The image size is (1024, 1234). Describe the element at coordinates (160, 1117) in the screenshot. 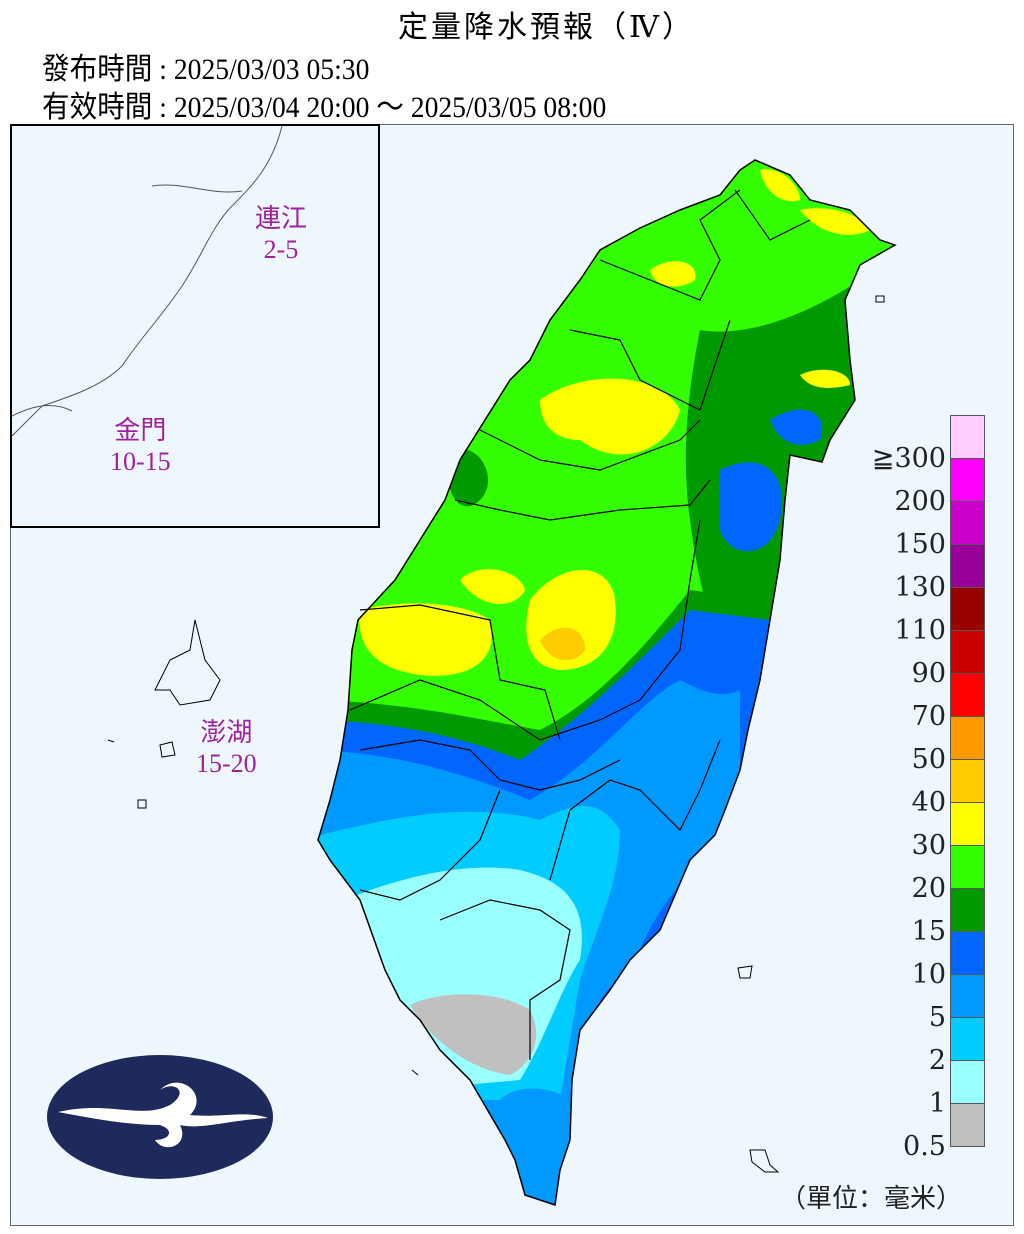

I see `cwa-logo` at that location.